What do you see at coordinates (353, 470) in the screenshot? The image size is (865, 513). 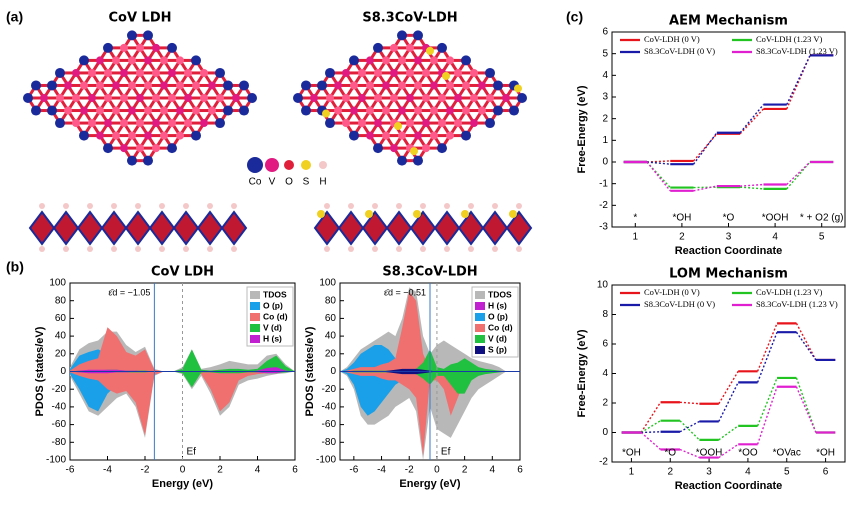 I see `x-tick-label: -6` at bounding box center [353, 470].